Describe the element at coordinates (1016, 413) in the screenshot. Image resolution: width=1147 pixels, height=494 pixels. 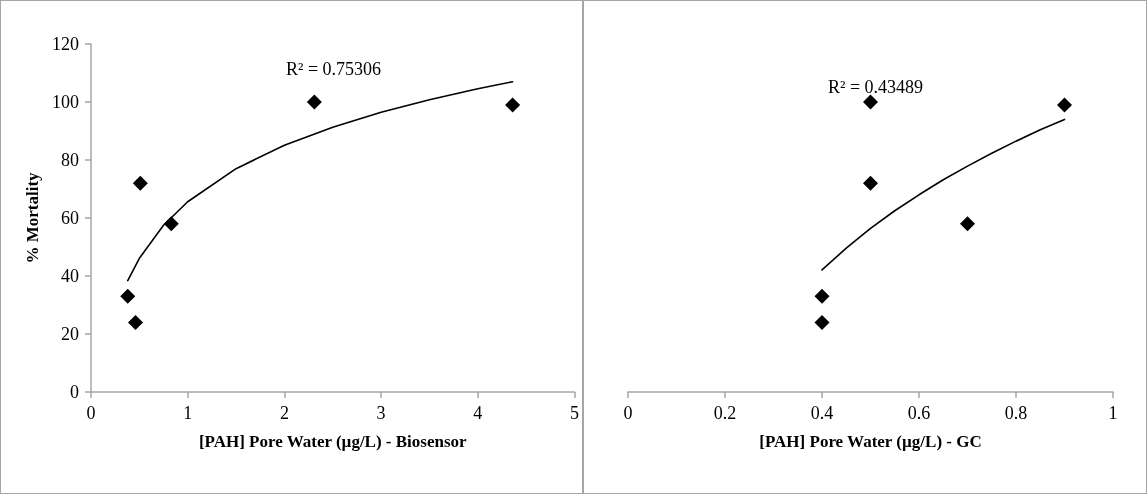
I see `x-tick-label: 0.8` at that location.